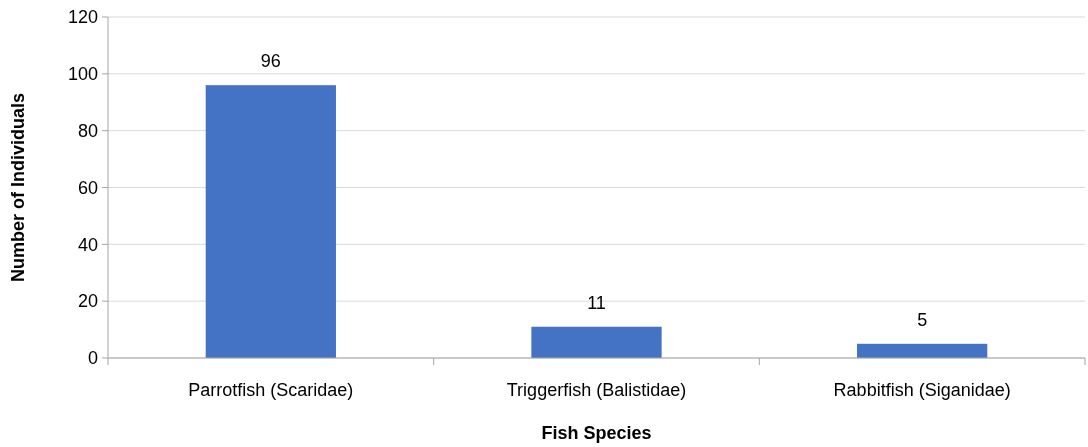  Describe the element at coordinates (271, 390) in the screenshot. I see `x-tick-label: Parrotfish (Scaridae)` at that location.